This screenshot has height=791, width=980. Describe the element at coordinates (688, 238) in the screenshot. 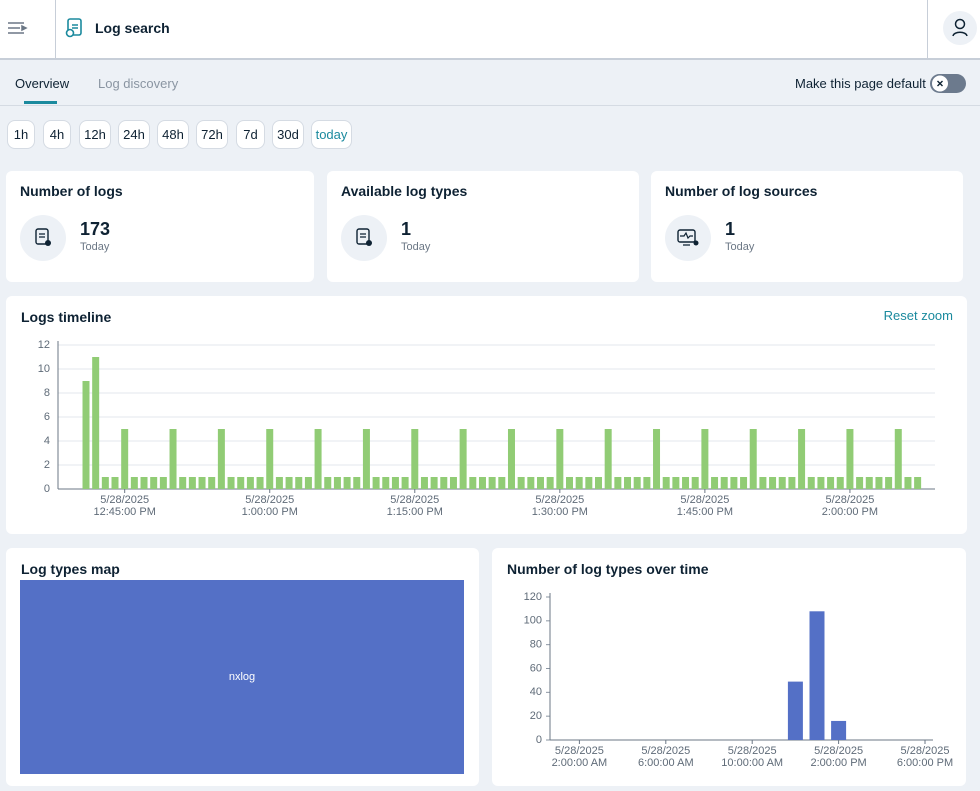

I see `stat-icon` at that location.